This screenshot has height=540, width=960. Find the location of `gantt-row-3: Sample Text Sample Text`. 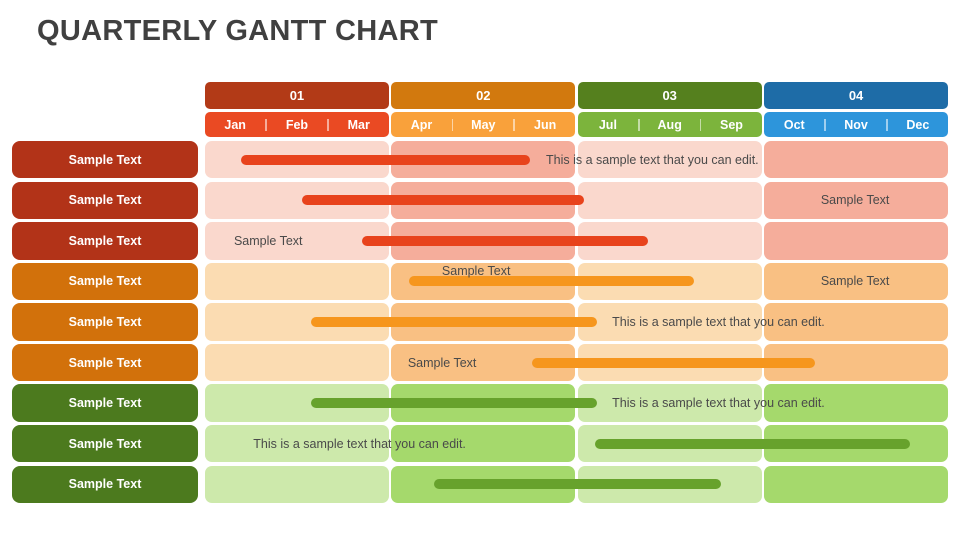

gantt-row-3: Sample Text Sample Text is located at coordinates (480, 241).